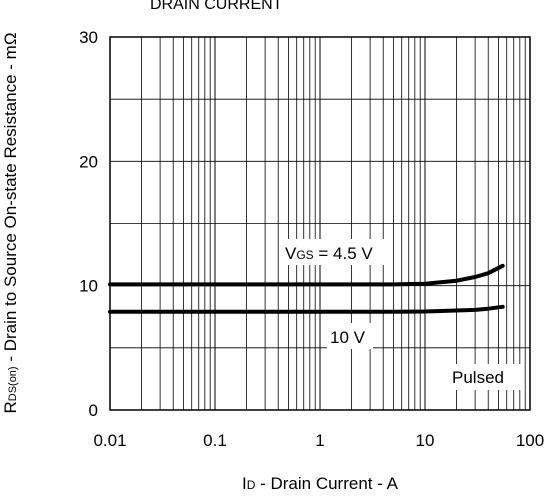 The height and width of the screenshot is (498, 553). I want to click on series-label-background-vgs45, so click(337, 252).